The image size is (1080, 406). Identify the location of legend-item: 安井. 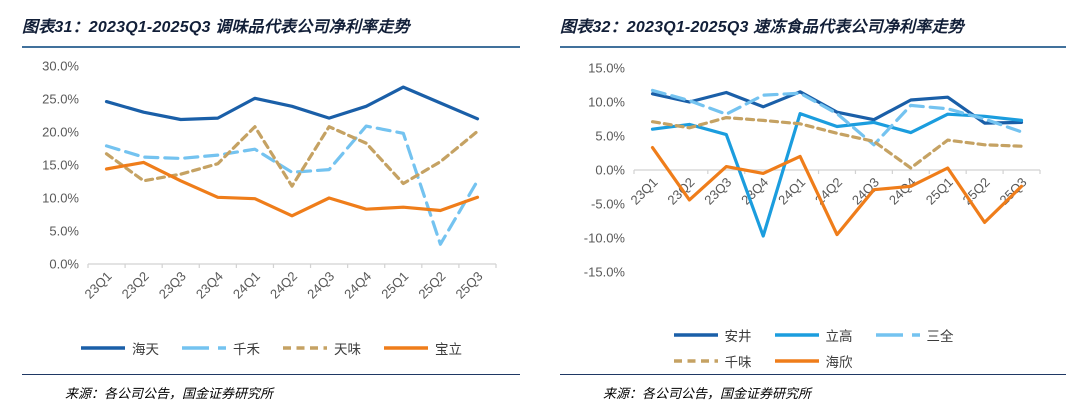
(712, 335).